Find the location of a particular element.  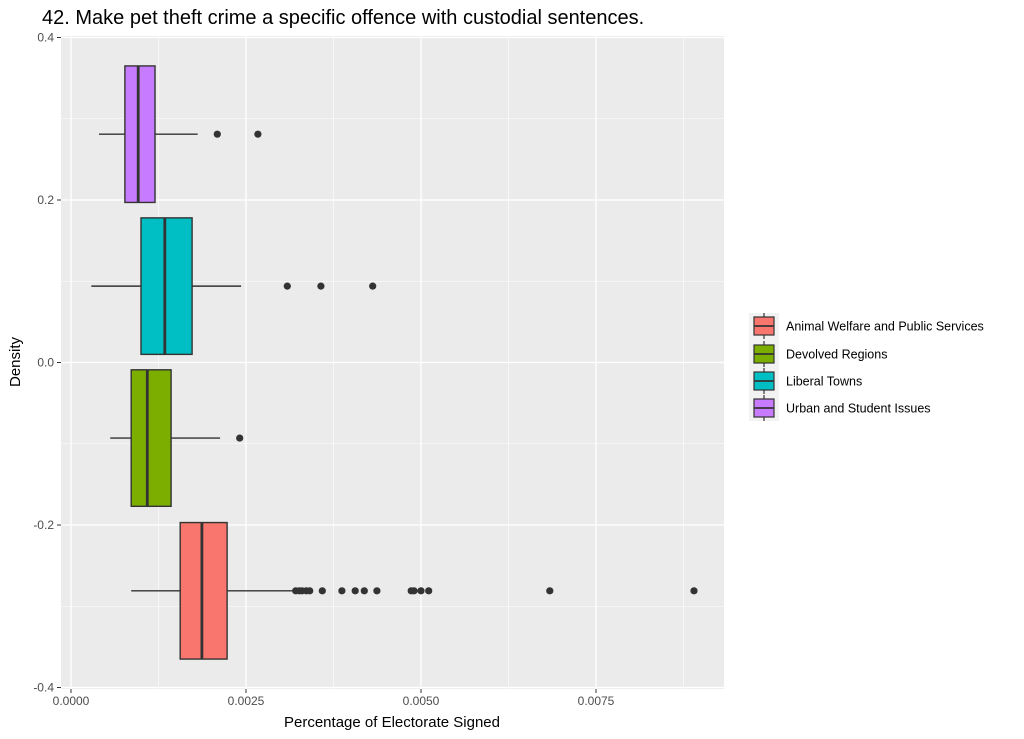

legend-label: Urban and Student Issues is located at coordinates (858, 409).